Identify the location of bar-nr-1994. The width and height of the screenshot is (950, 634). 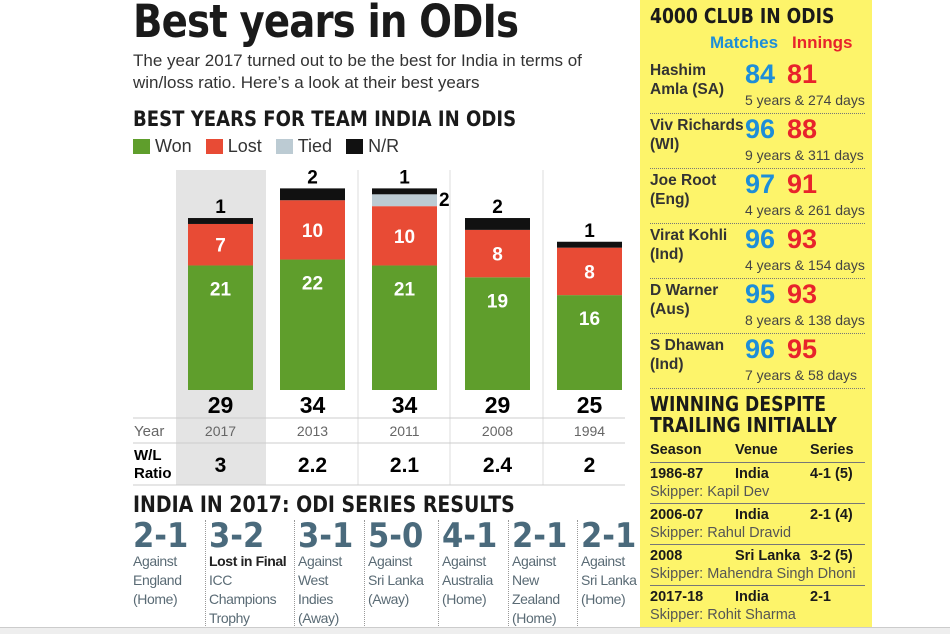
(589, 244).